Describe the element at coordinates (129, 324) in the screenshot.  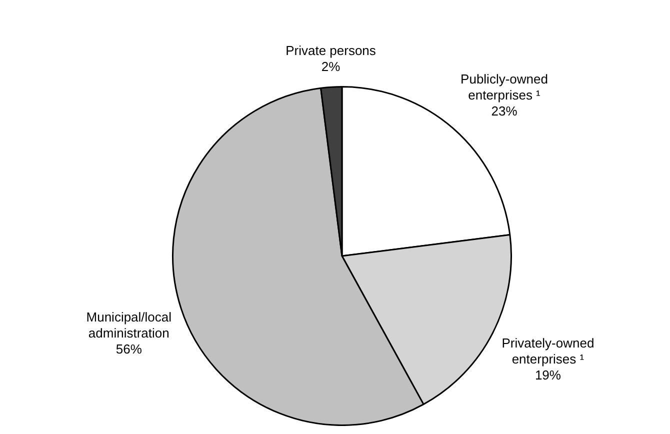
I see `slice-label: Municipal/local administration` at that location.